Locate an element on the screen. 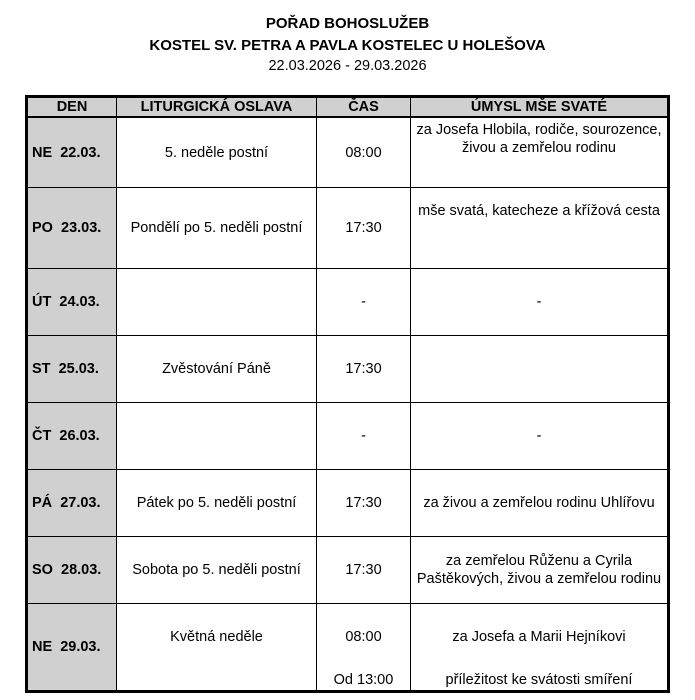 The width and height of the screenshot is (695, 700). time-2: Od 13:00 is located at coordinates (363, 680).